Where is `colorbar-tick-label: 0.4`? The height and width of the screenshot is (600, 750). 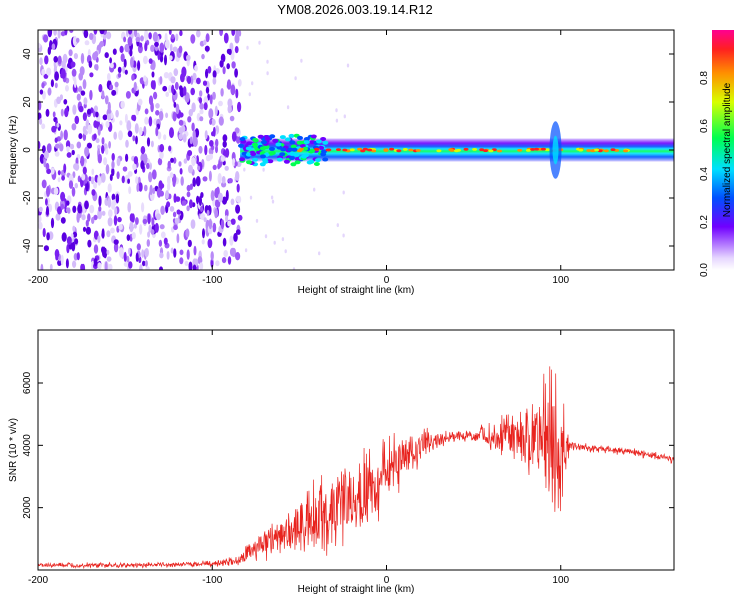
colorbar-tick-label: 0.4 is located at coordinates (704, 174).